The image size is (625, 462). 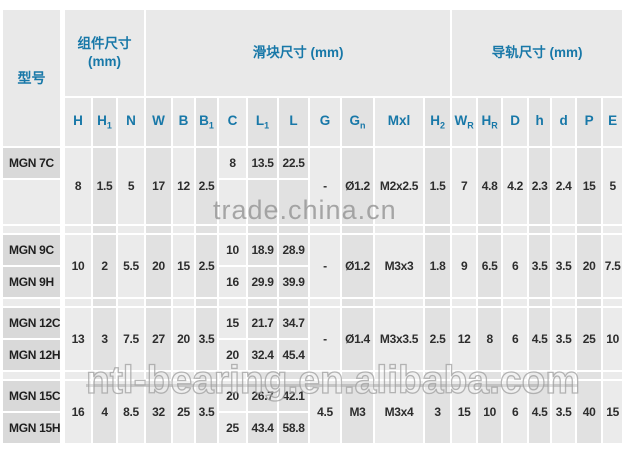 I want to click on col-Mxl: Mxl, so click(x=399, y=122).